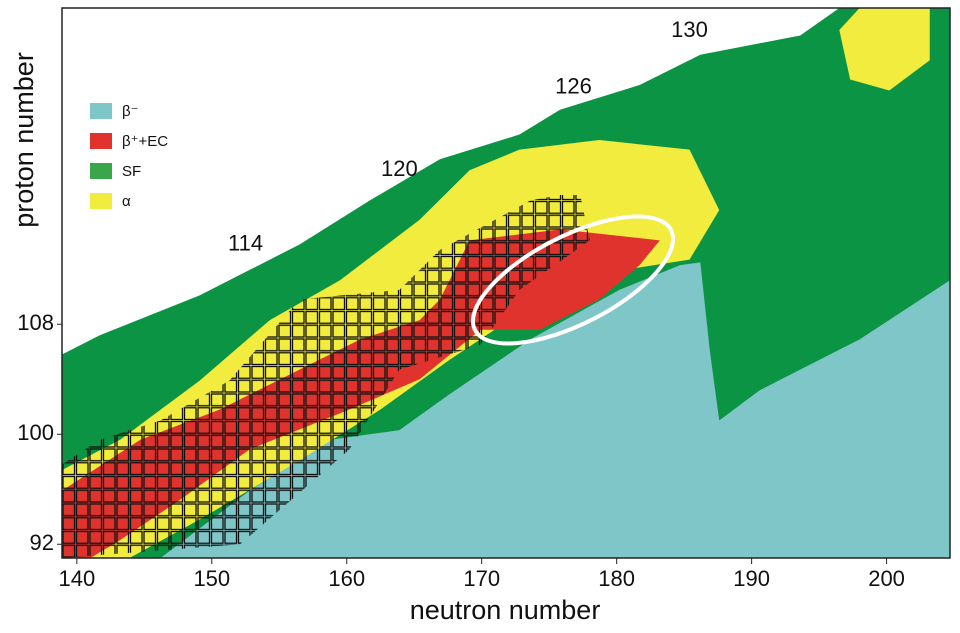 The height and width of the screenshot is (633, 960). Describe the element at coordinates (481, 578) in the screenshot. I see `x-tick-label: 170` at that location.